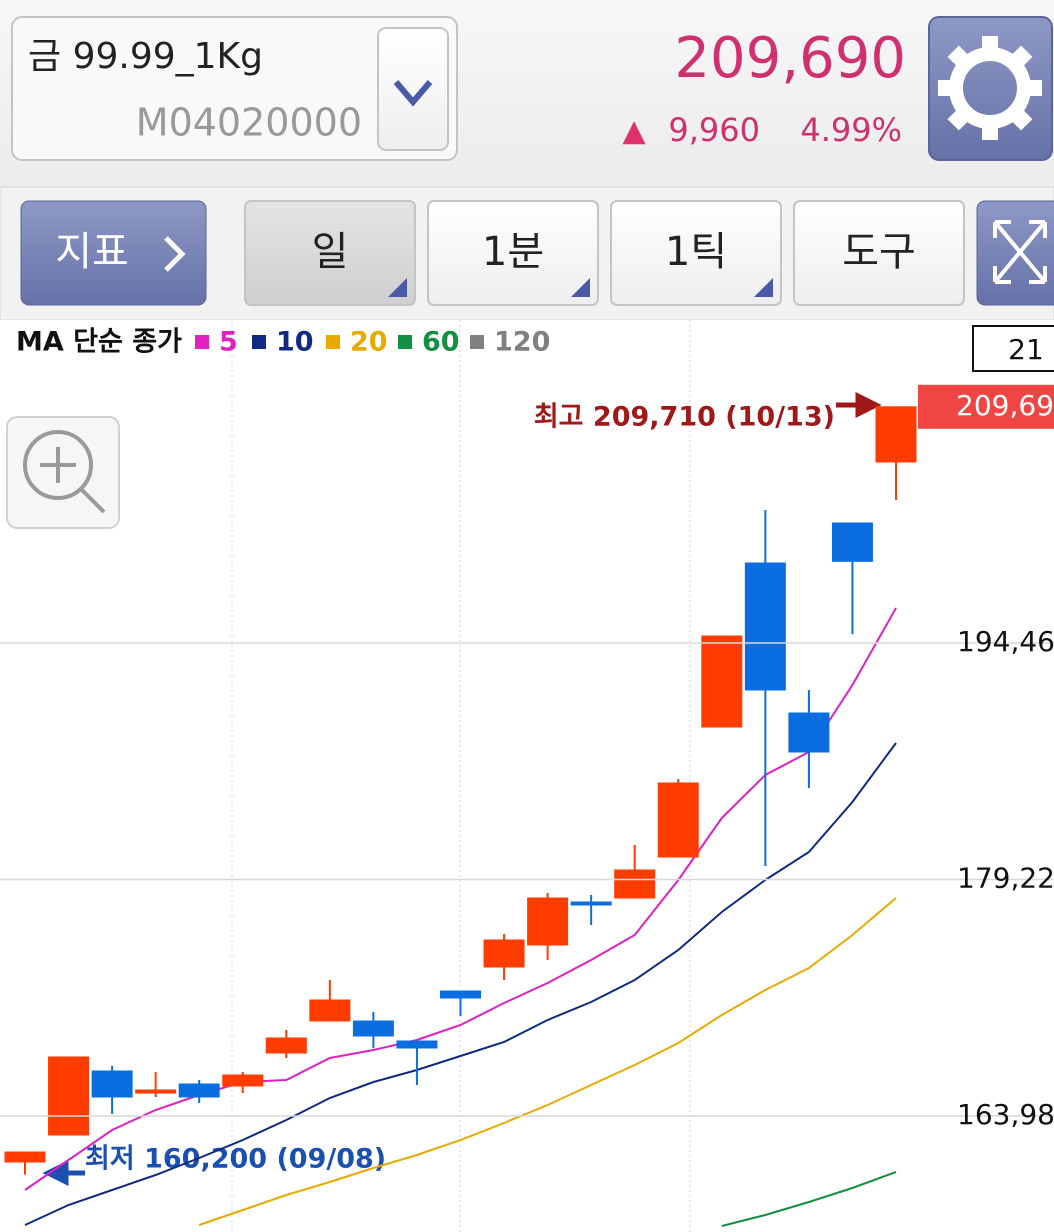 Image resolution: width=1054 pixels, height=1232 pixels. Describe the element at coordinates (145, 56) in the screenshot. I see `symbol-name: 금 99.99_1Kg` at that location.